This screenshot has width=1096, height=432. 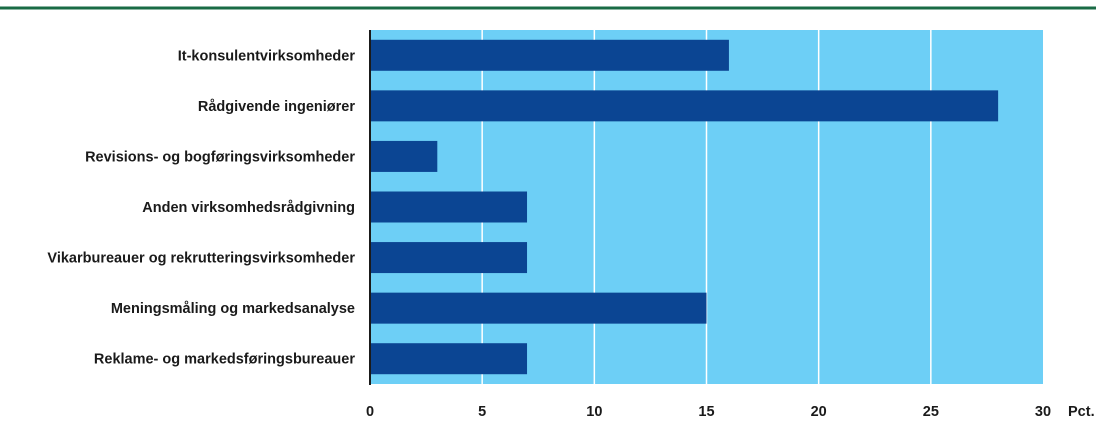 I want to click on x-tick-label: 0, so click(x=370, y=412).